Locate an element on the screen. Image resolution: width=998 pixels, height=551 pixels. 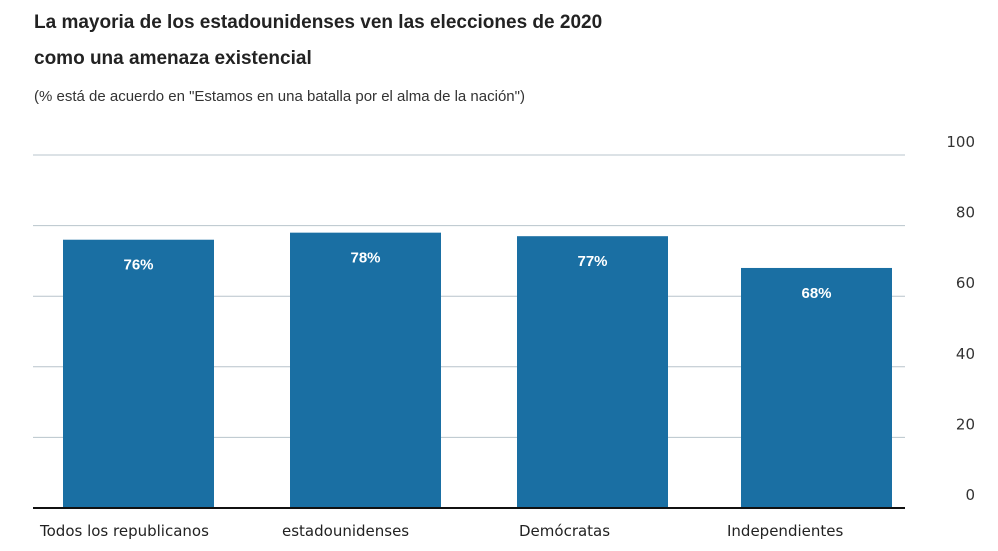
data-label: 77% is located at coordinates (592, 261).